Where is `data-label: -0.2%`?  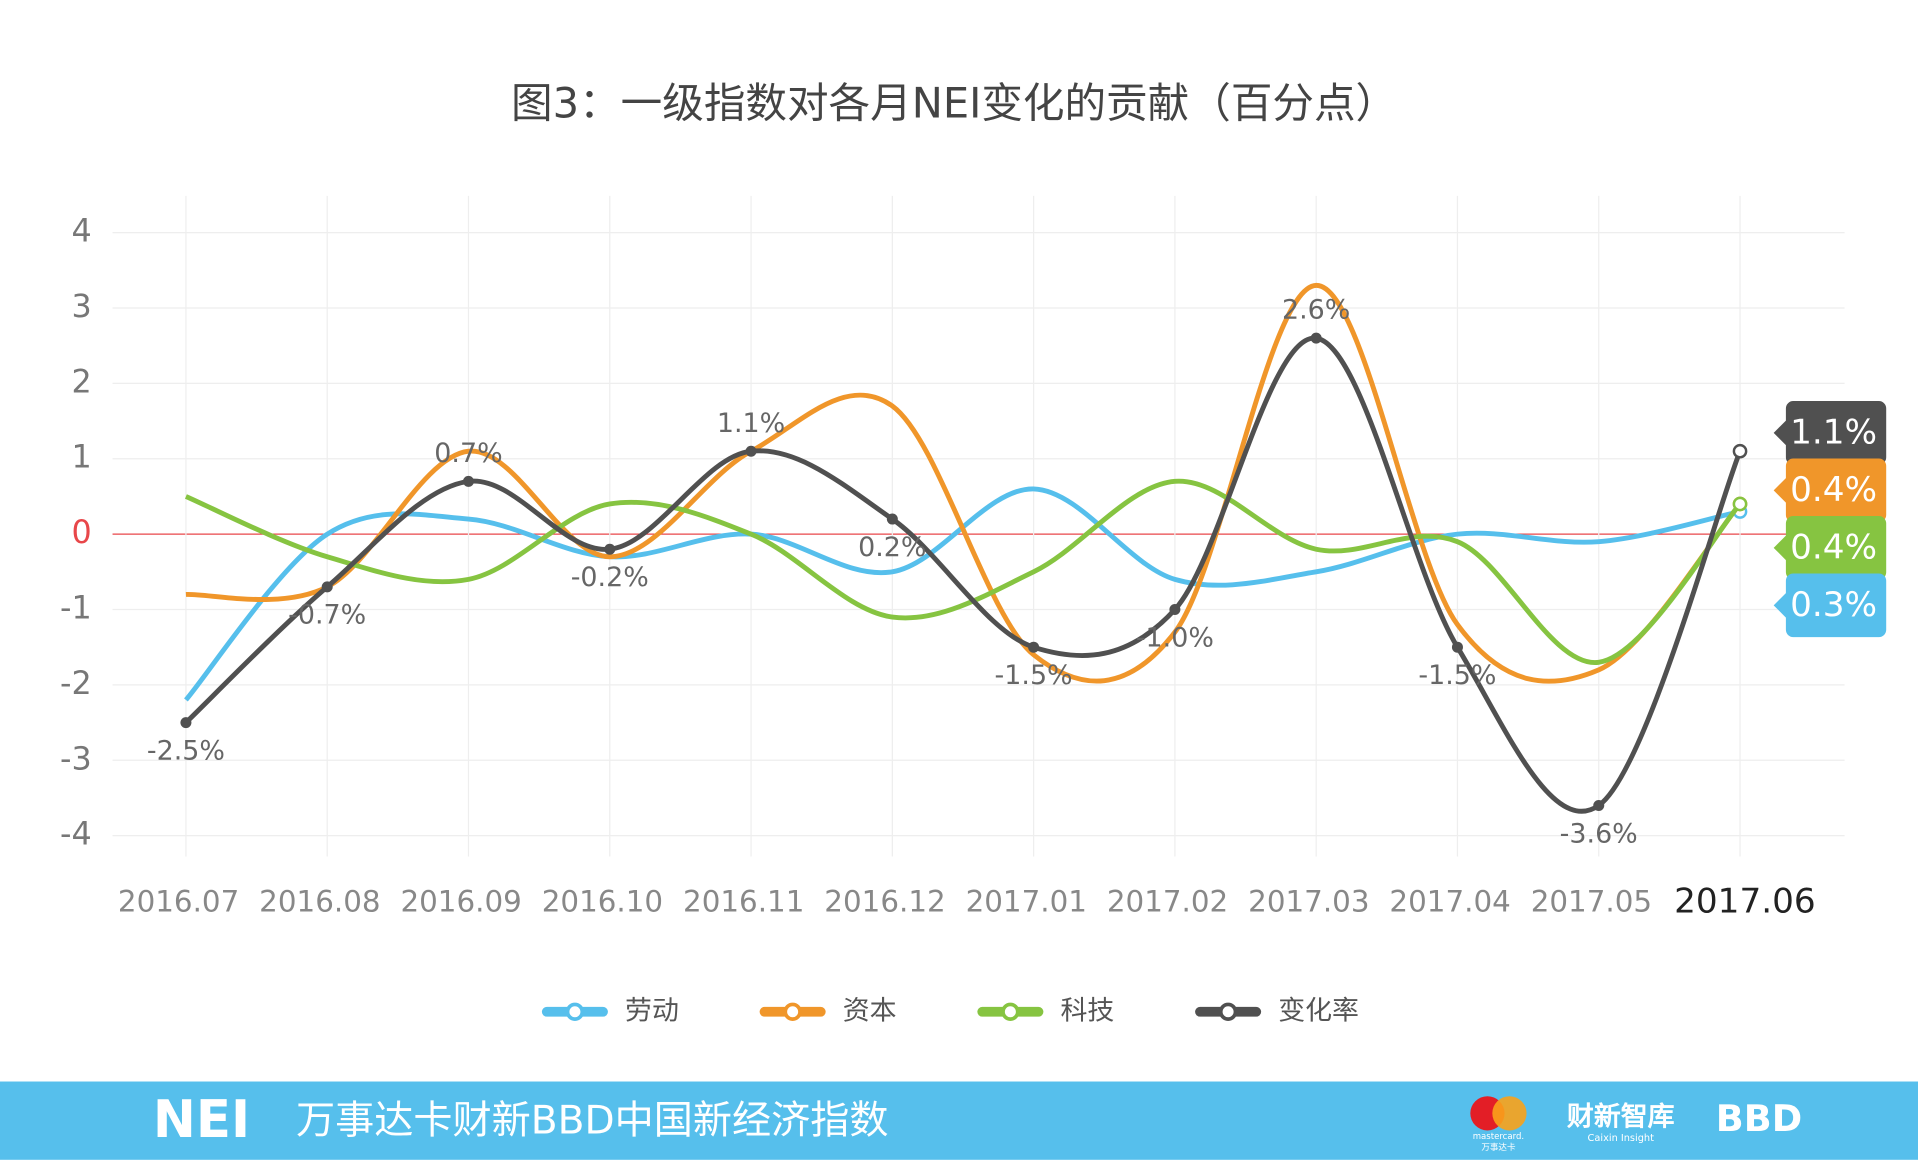 data-label: -0.2% is located at coordinates (610, 577).